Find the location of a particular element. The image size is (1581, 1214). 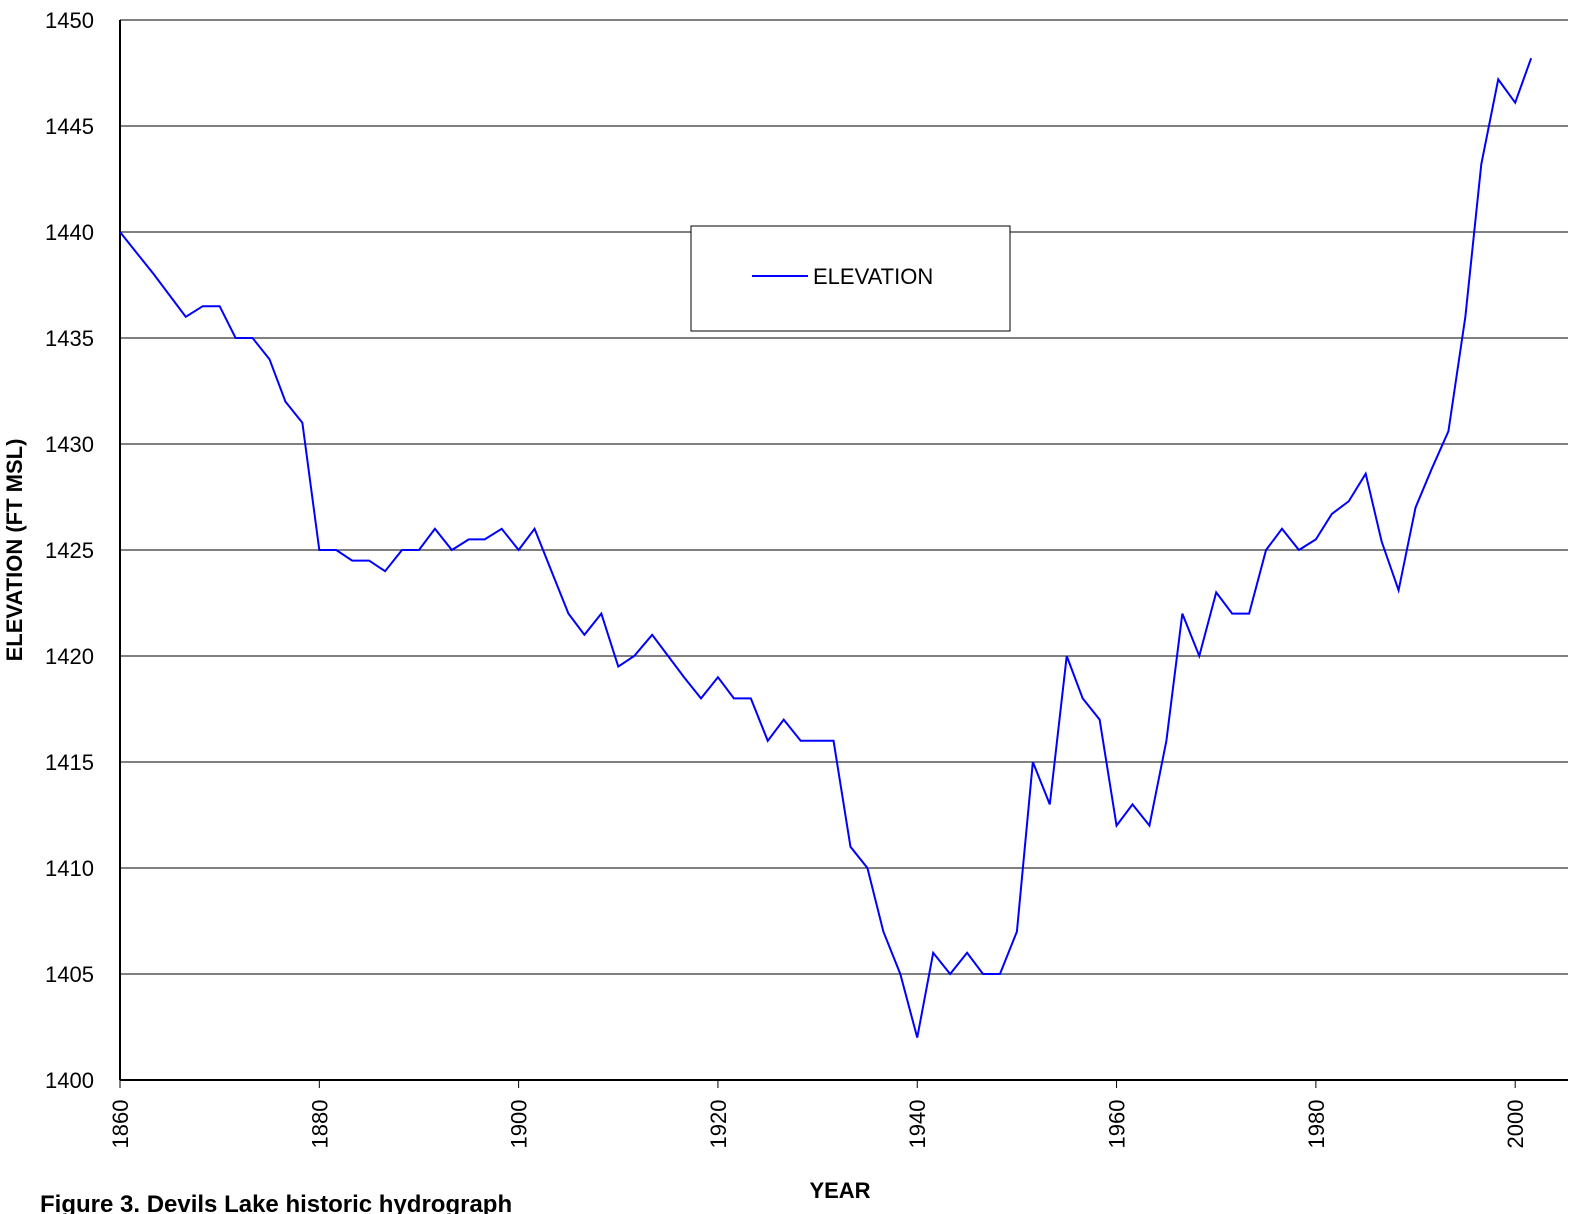

x-tick-label: 2000 is located at coordinates (1515, 1124).